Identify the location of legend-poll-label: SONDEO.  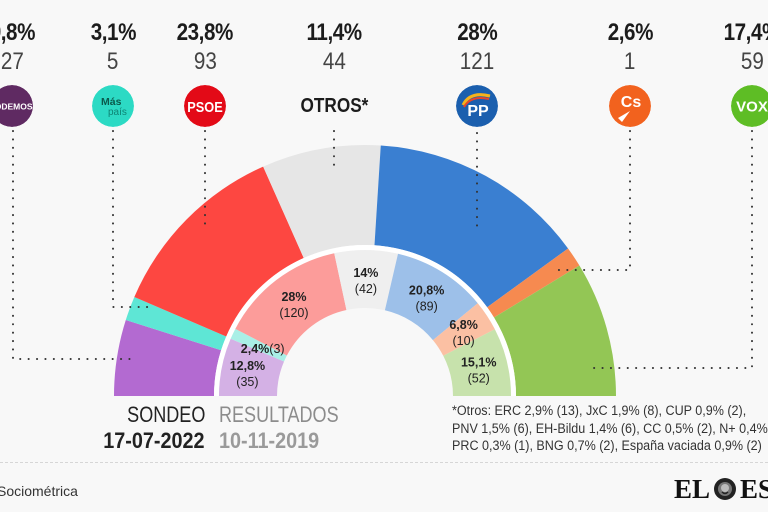
(165, 414).